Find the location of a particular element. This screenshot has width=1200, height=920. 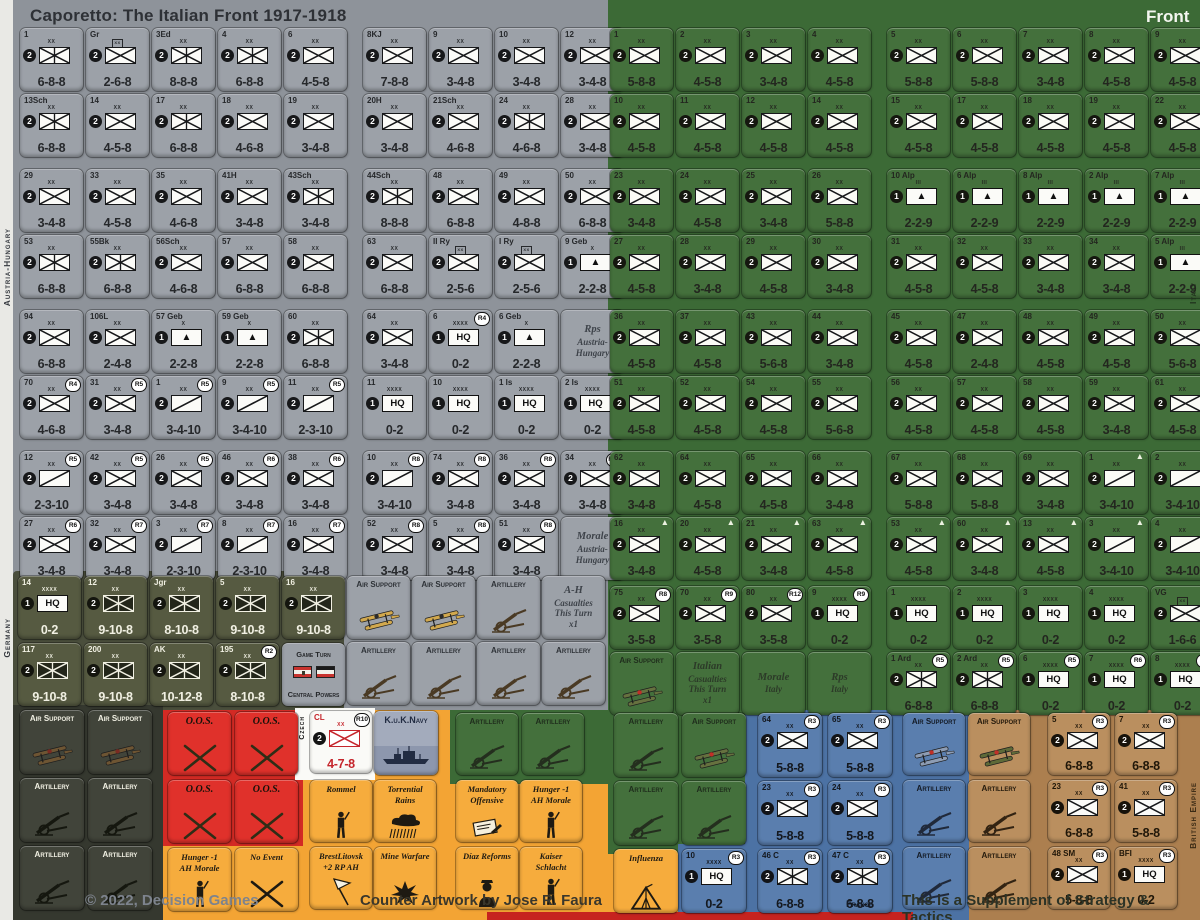

counter-16: 16 xx 2 9-10-8 is located at coordinates (313, 607).